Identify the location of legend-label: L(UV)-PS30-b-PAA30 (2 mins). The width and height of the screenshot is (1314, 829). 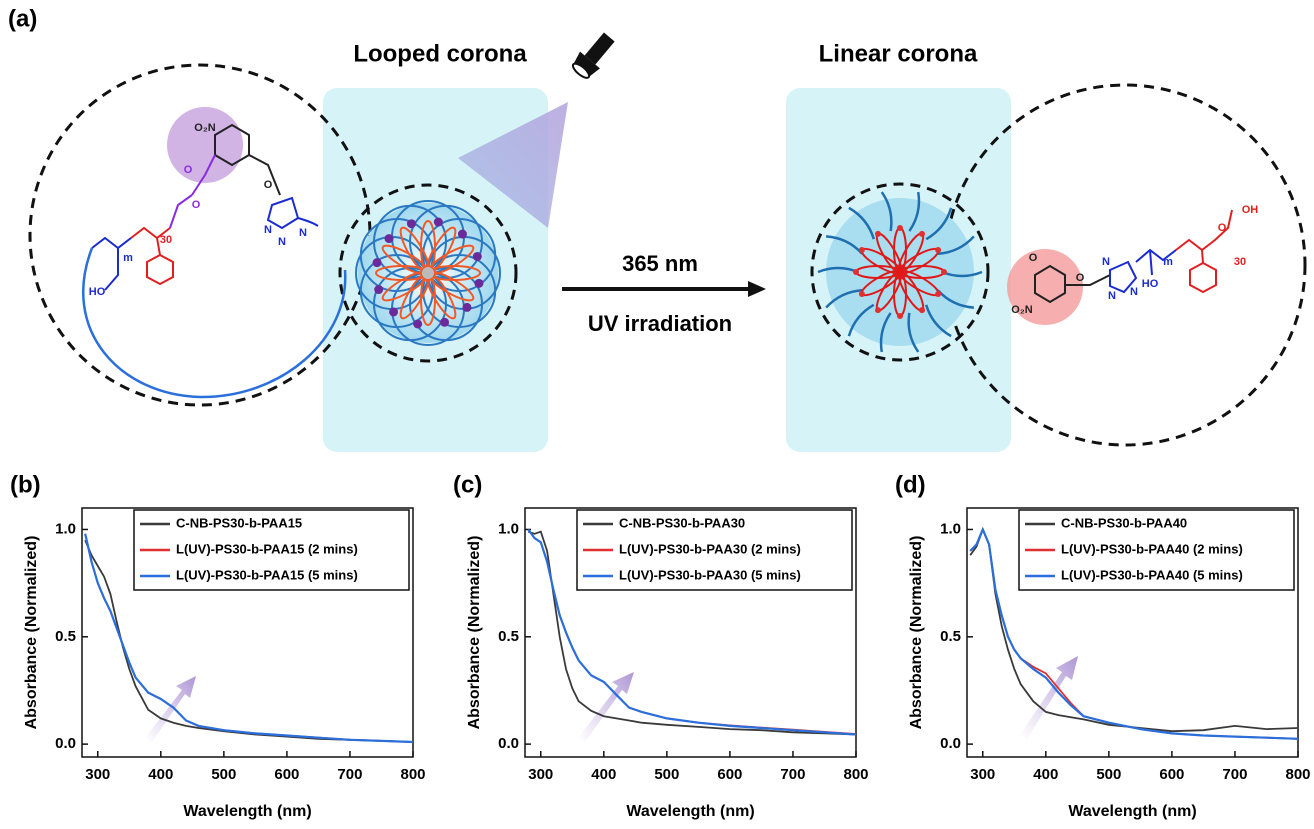
(710, 548).